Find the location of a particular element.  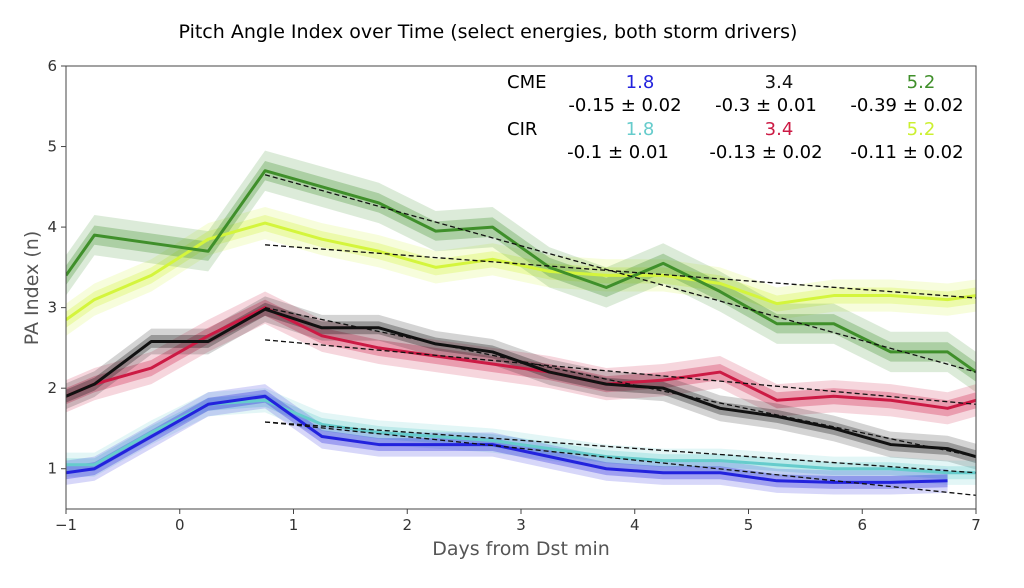

x-tick-label: 5 is located at coordinates (749, 525).